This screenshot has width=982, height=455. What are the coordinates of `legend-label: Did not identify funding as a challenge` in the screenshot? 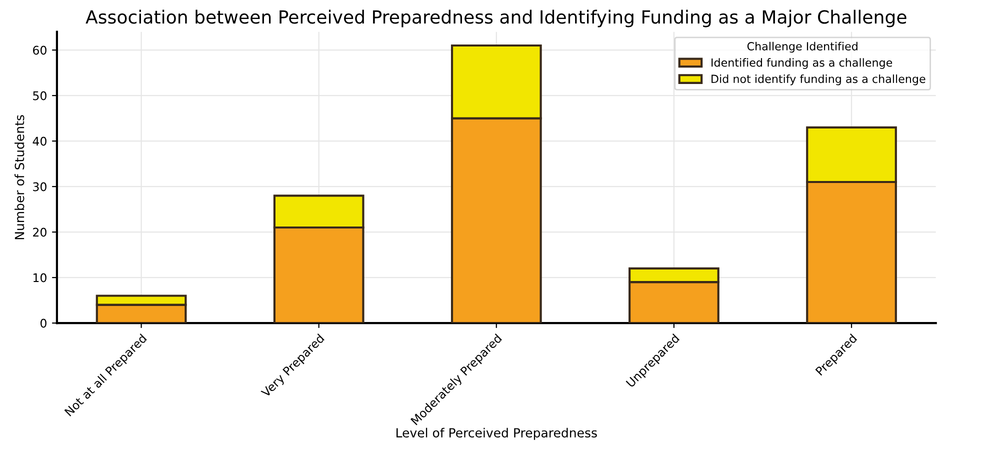 It's located at (819, 80).